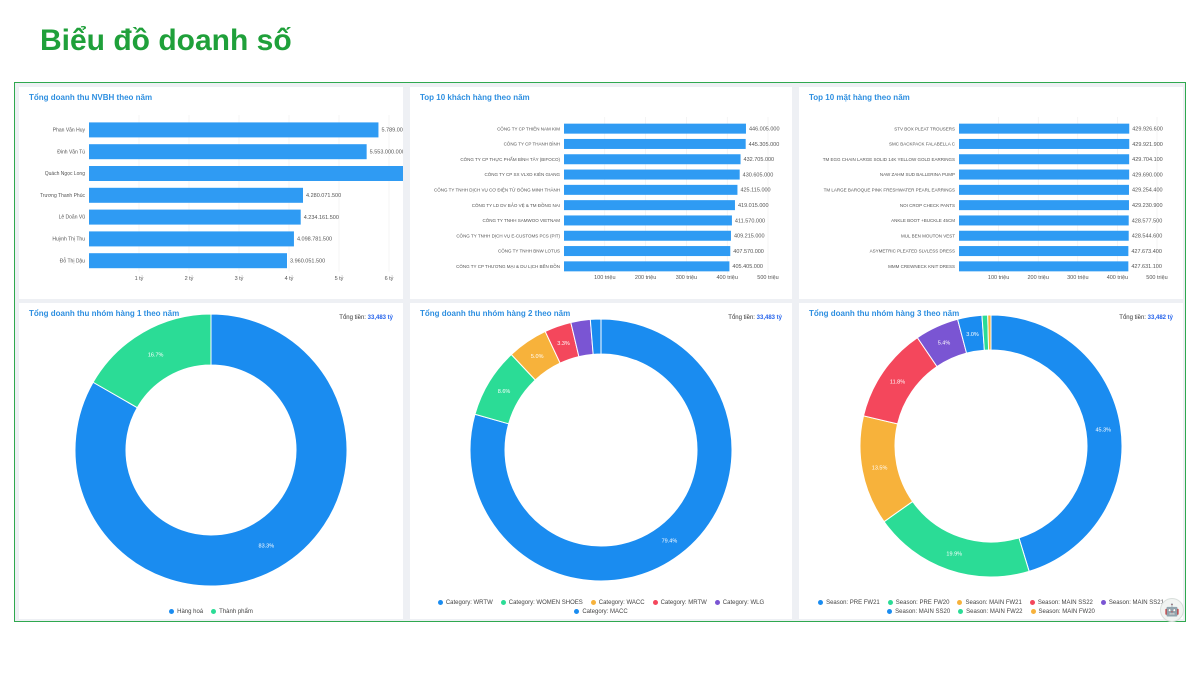  What do you see at coordinates (529, 251) in the screenshot?
I see `category-label: CÔNG TY TNHH BNW LOTUS` at bounding box center [529, 251].